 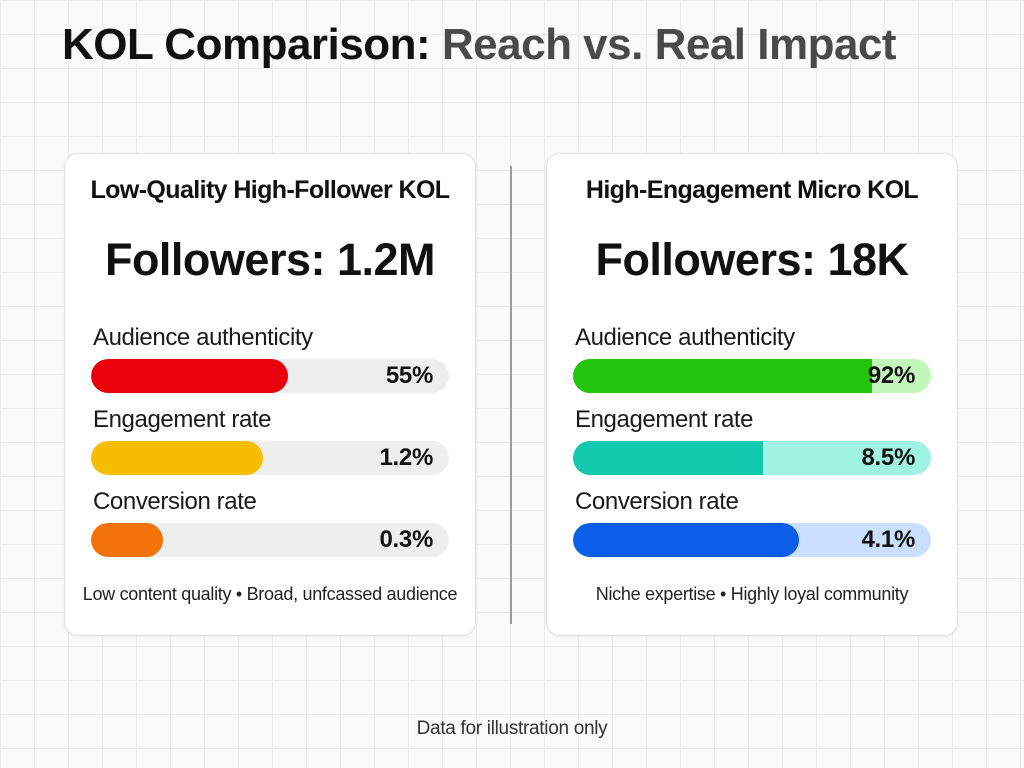 I want to click on metric-conversion-rate: Conversion rate 0.3%, so click(x=270, y=524).